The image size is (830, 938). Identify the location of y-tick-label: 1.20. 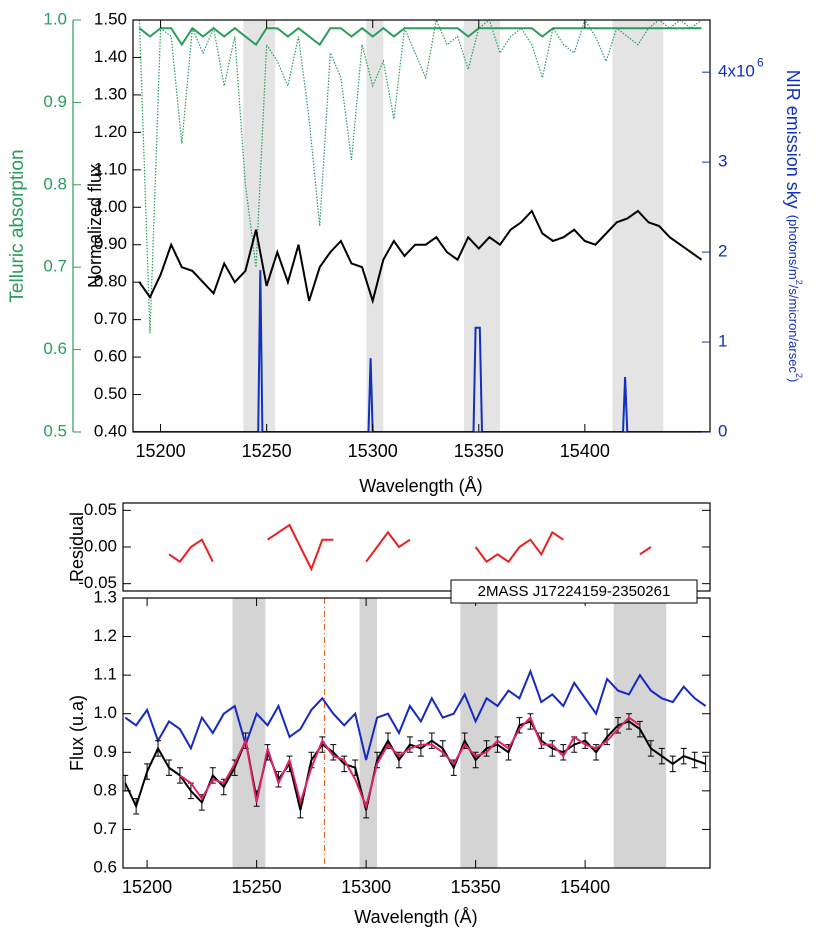
(110, 131).